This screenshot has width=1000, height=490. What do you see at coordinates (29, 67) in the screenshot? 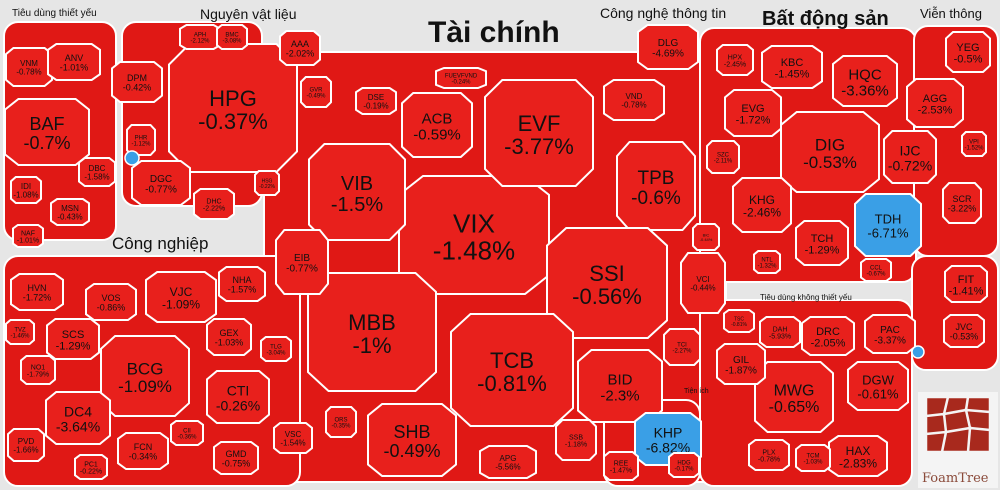
I see `stock-cell-vnm: VNM-0.78%` at bounding box center [29, 67].